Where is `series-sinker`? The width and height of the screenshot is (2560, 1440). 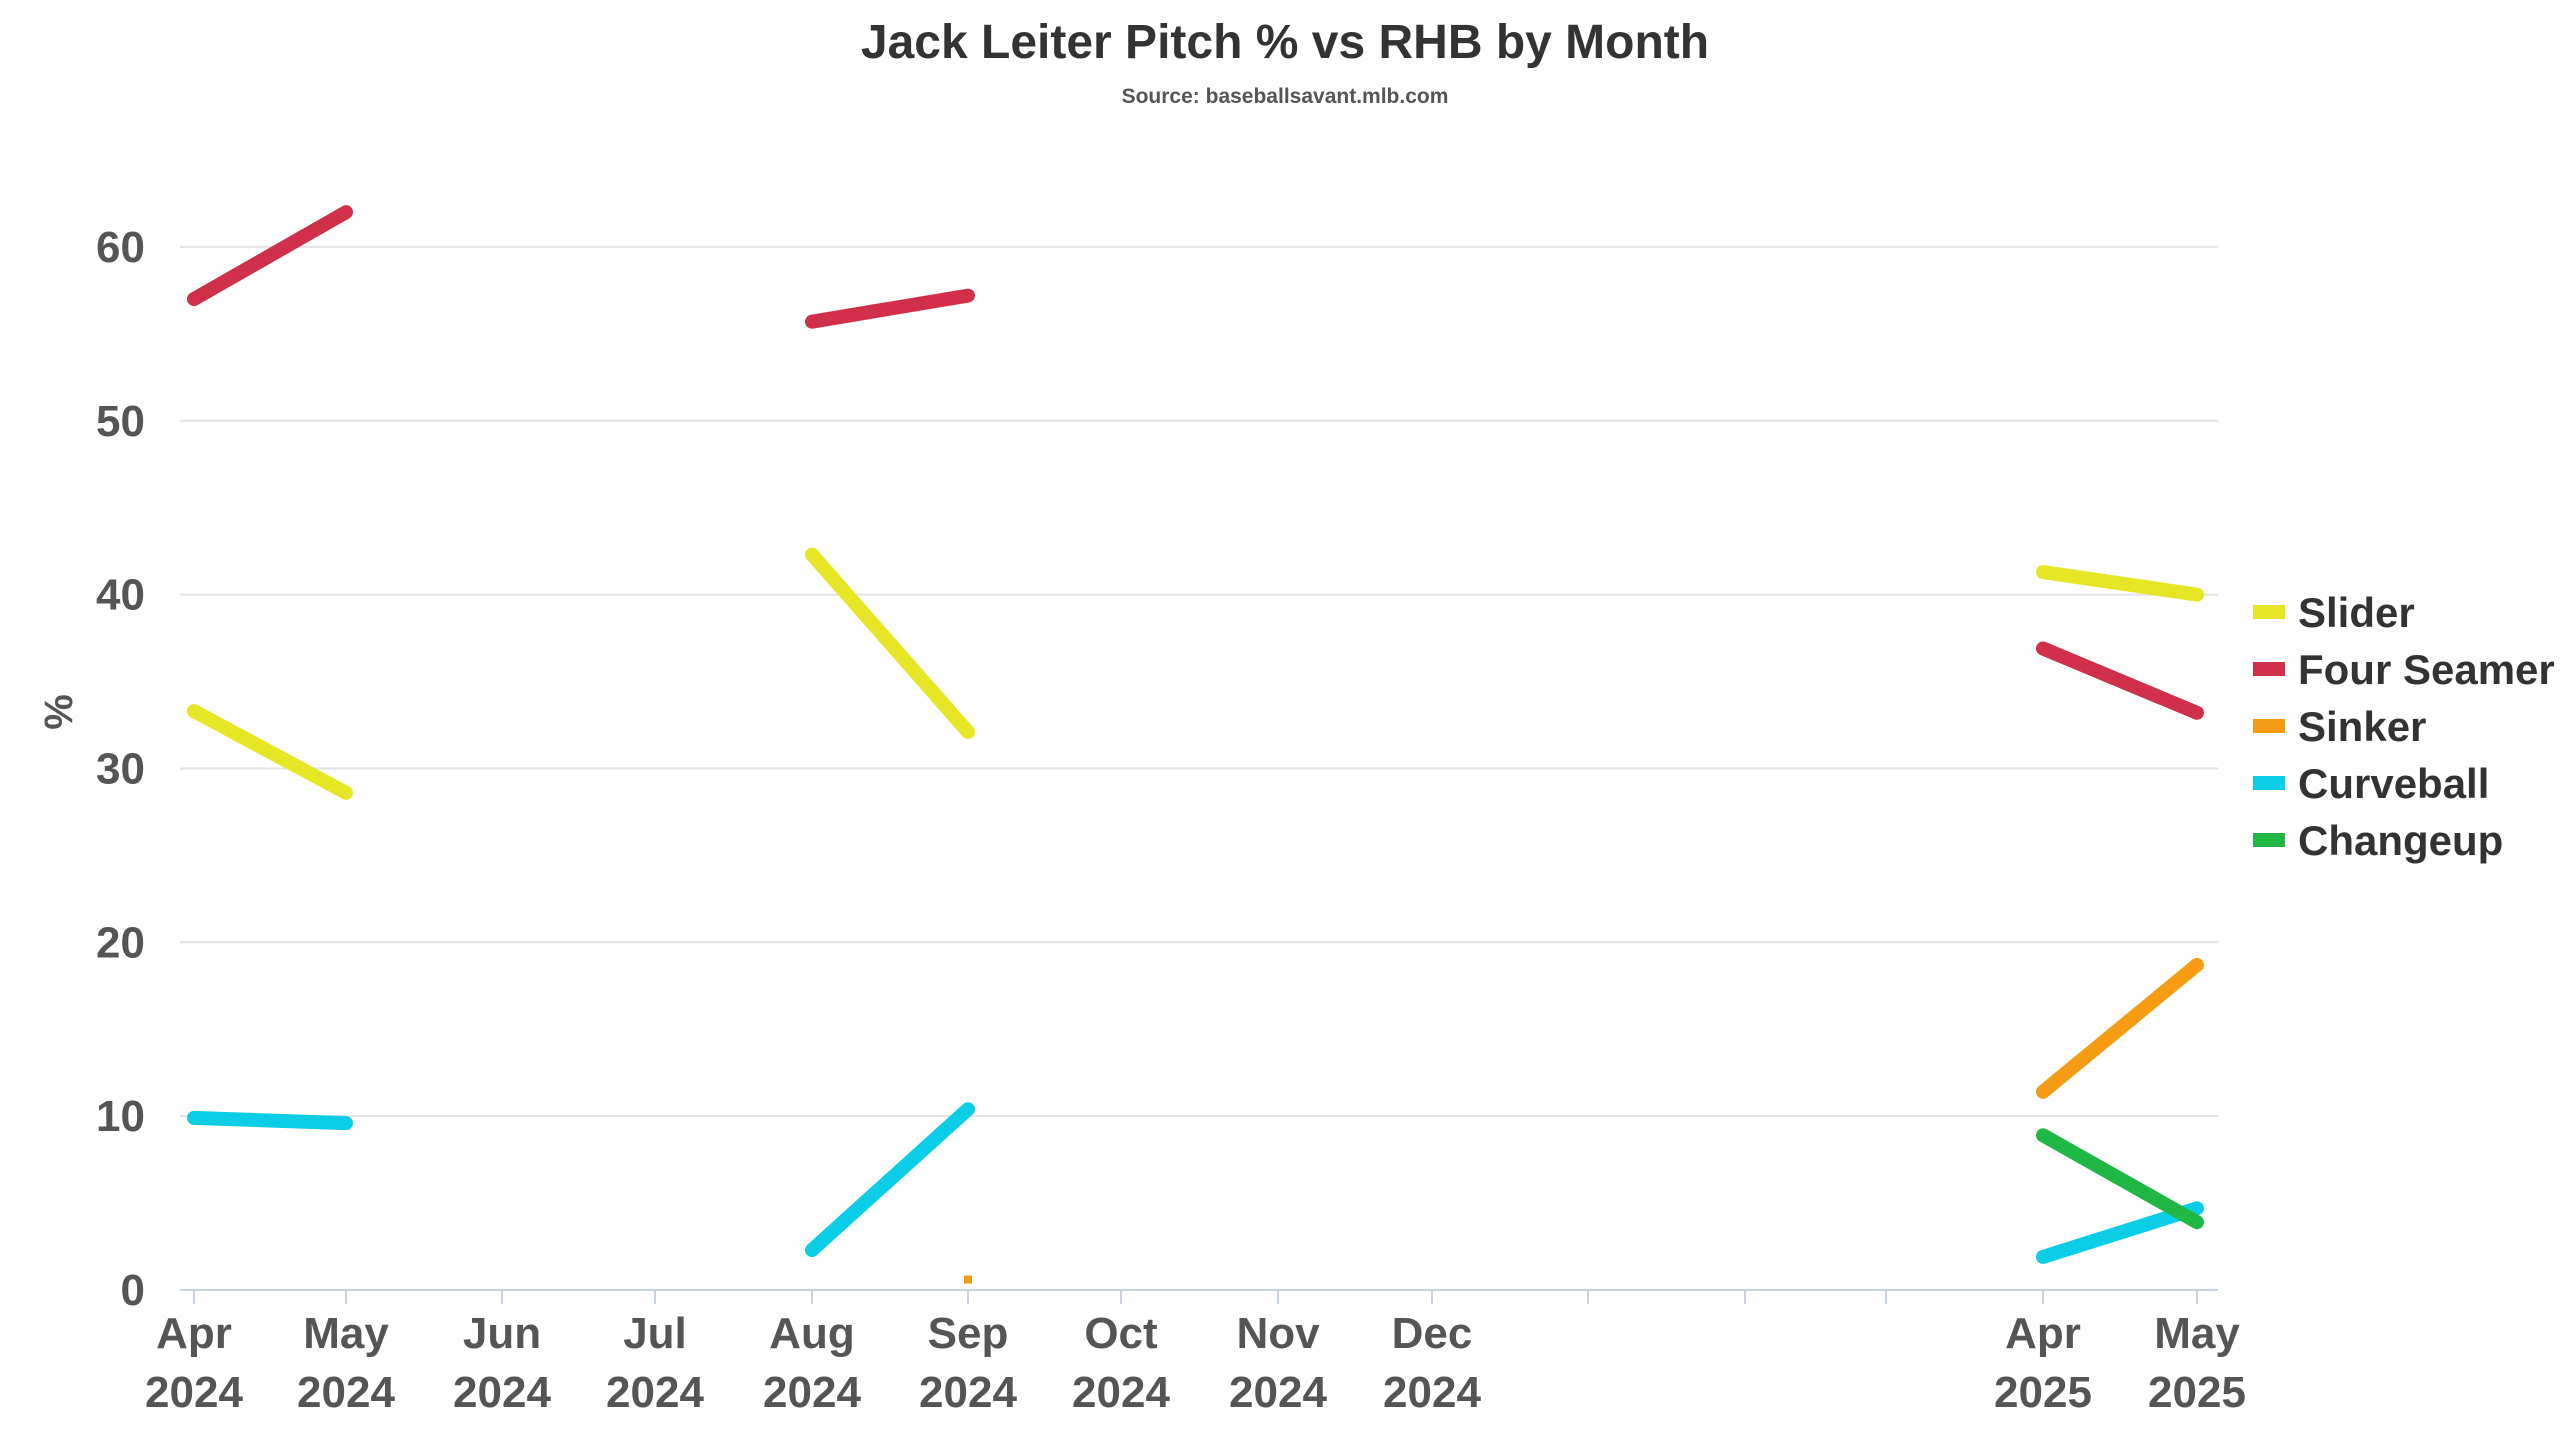
series-sinker is located at coordinates (1584, 1120).